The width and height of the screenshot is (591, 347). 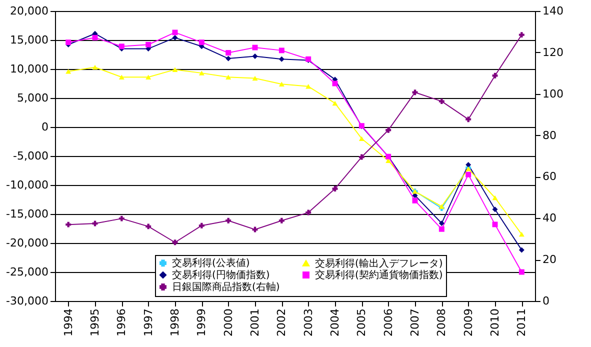 I want to click on y-tick-label: -30,000, so click(x=27, y=301).